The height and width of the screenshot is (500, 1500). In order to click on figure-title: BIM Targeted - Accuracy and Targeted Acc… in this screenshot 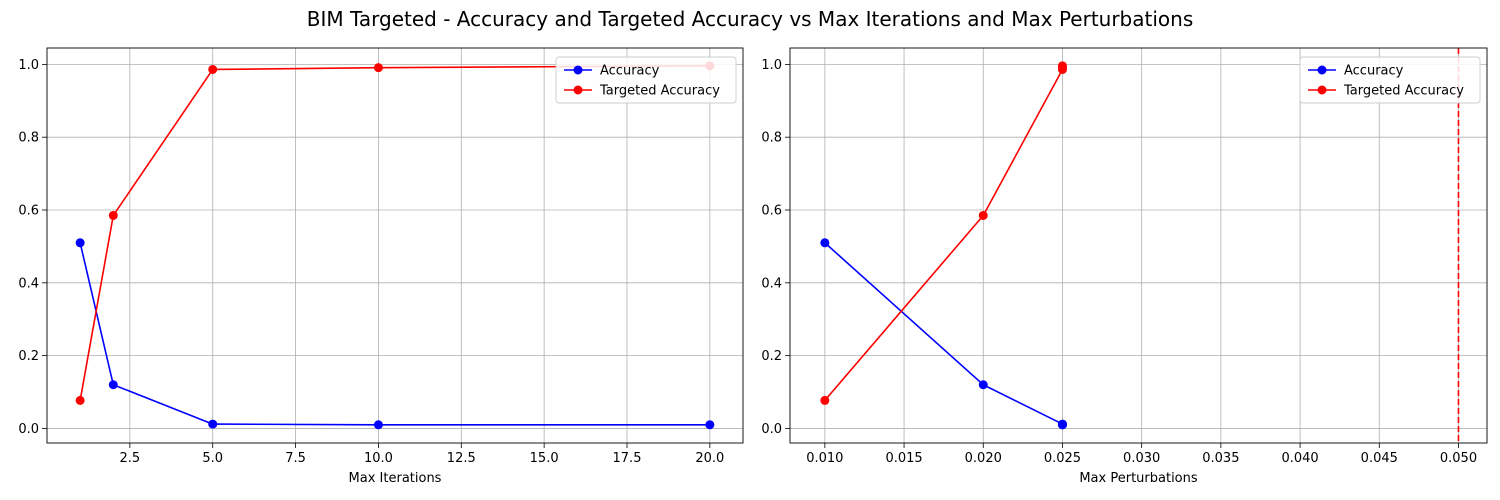, I will do `click(750, 19)`.